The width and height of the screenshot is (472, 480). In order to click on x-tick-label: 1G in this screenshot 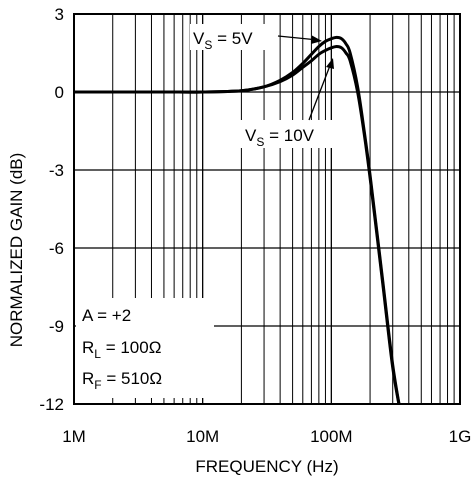, I will do `click(460, 436)`.